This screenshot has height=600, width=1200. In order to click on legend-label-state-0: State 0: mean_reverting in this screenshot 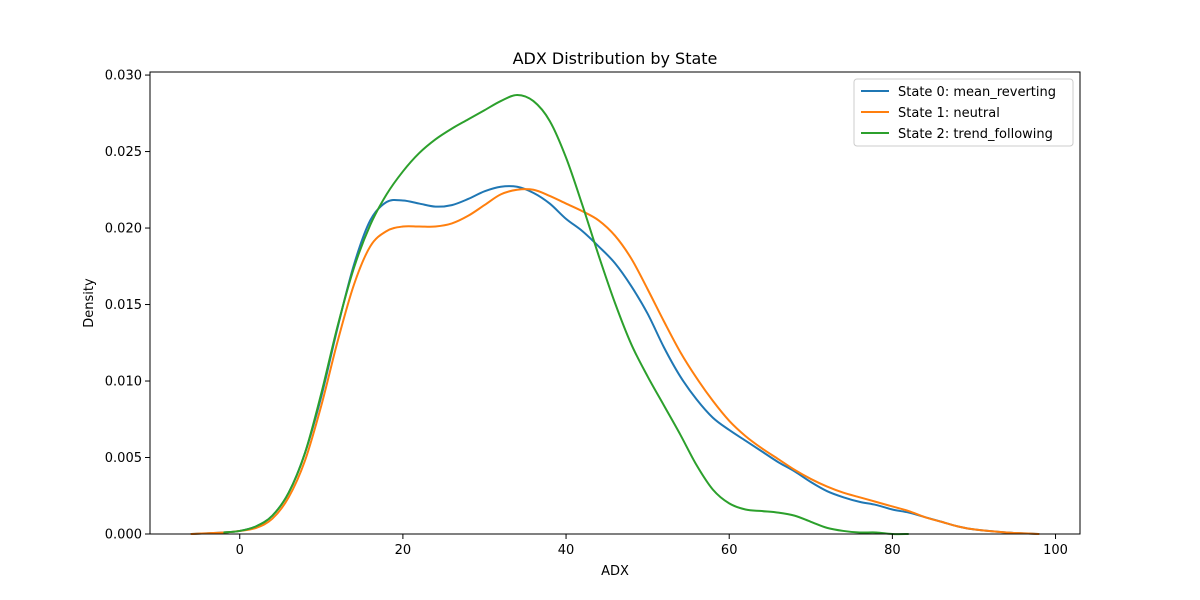, I will do `click(977, 92)`.